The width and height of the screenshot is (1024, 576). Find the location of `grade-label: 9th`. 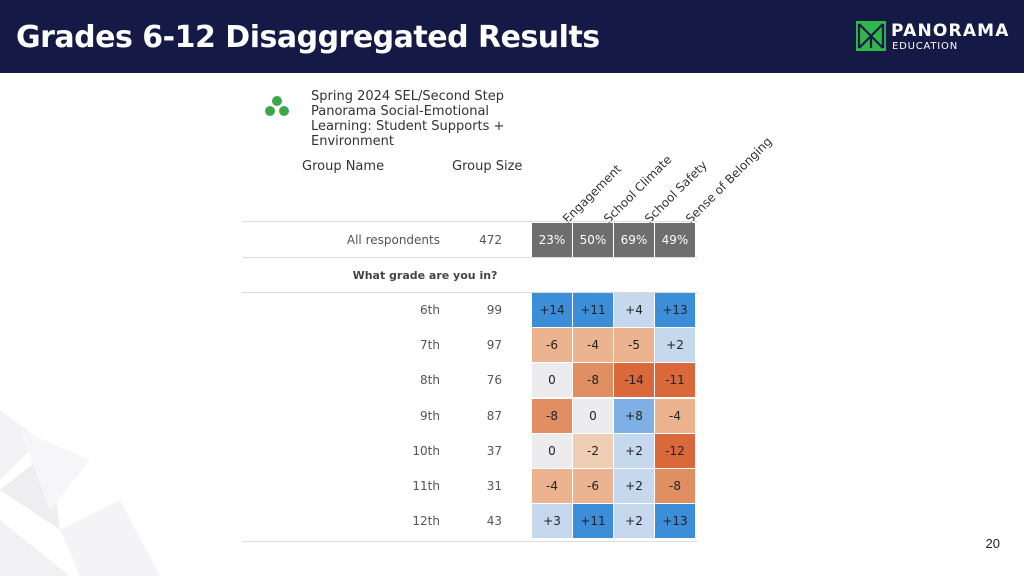

grade-label: 9th is located at coordinates (430, 415).